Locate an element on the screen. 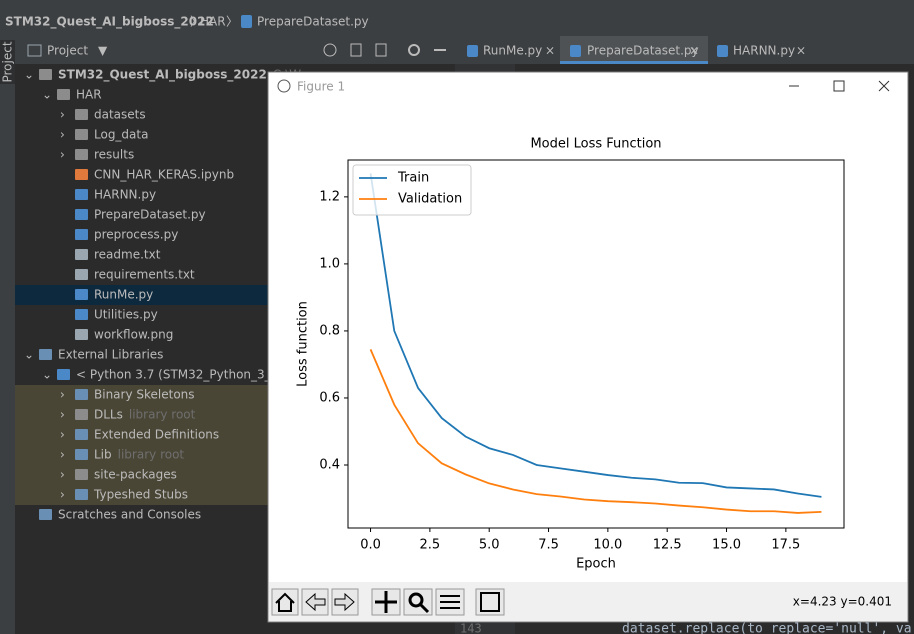  tree-item: External Libraries is located at coordinates (110, 355).